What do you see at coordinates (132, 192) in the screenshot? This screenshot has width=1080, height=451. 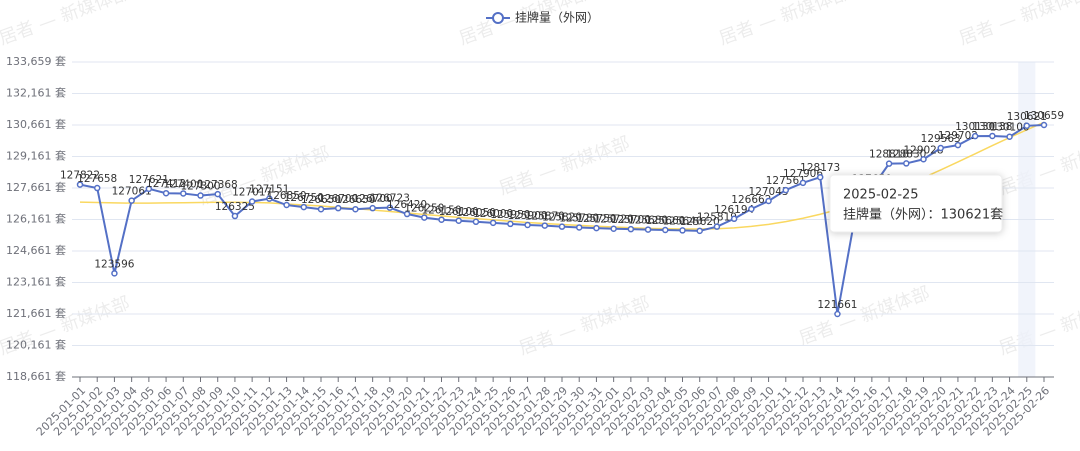 I see `data-label: 127061` at bounding box center [132, 192].